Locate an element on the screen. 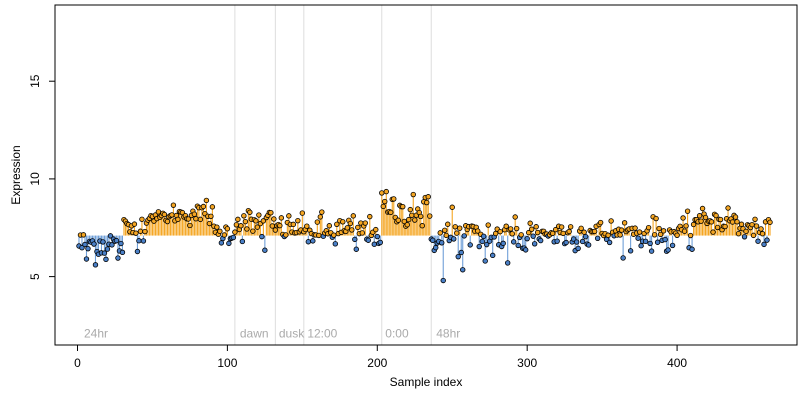  region-label: 0:00 is located at coordinates (397, 333).